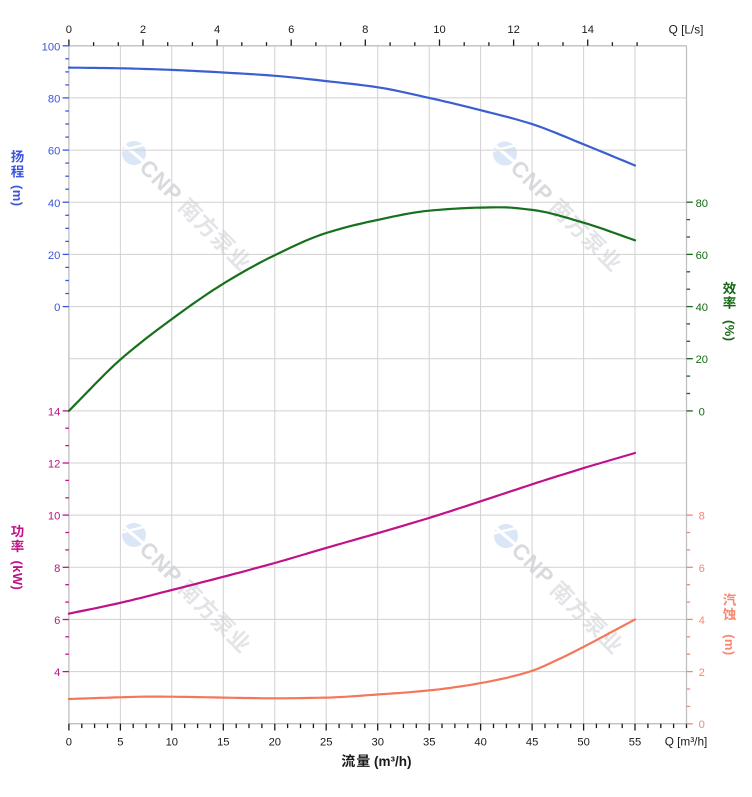  I want to click on svg-text: Q [m³/h], so click(686, 742).